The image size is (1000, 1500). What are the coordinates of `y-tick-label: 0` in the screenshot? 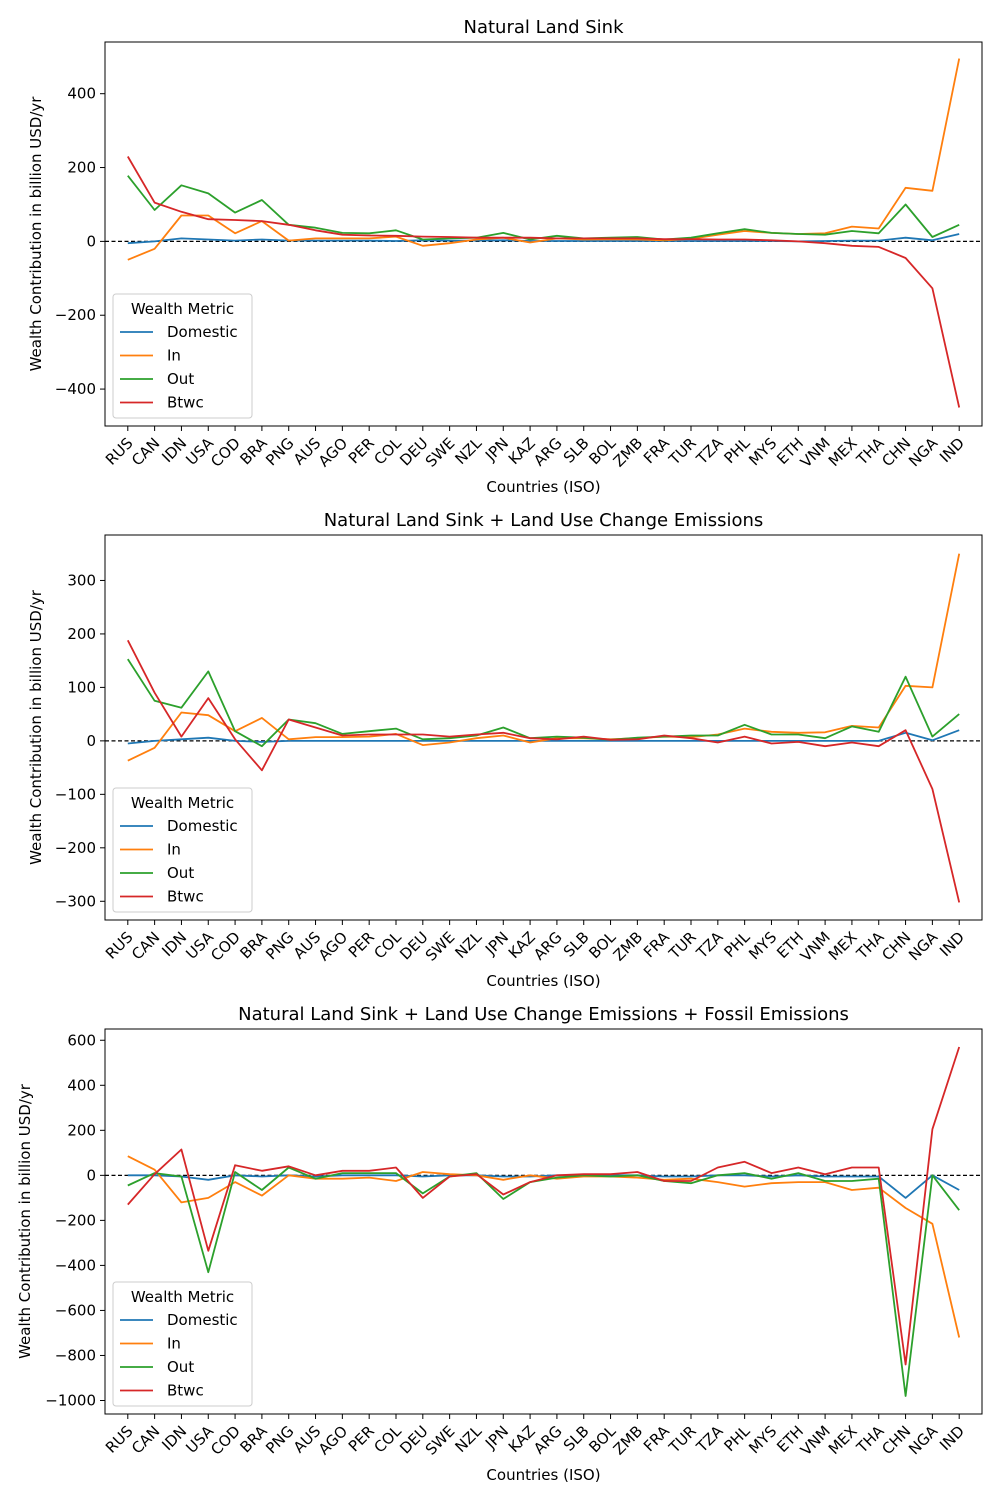 It's located at (91, 1175).